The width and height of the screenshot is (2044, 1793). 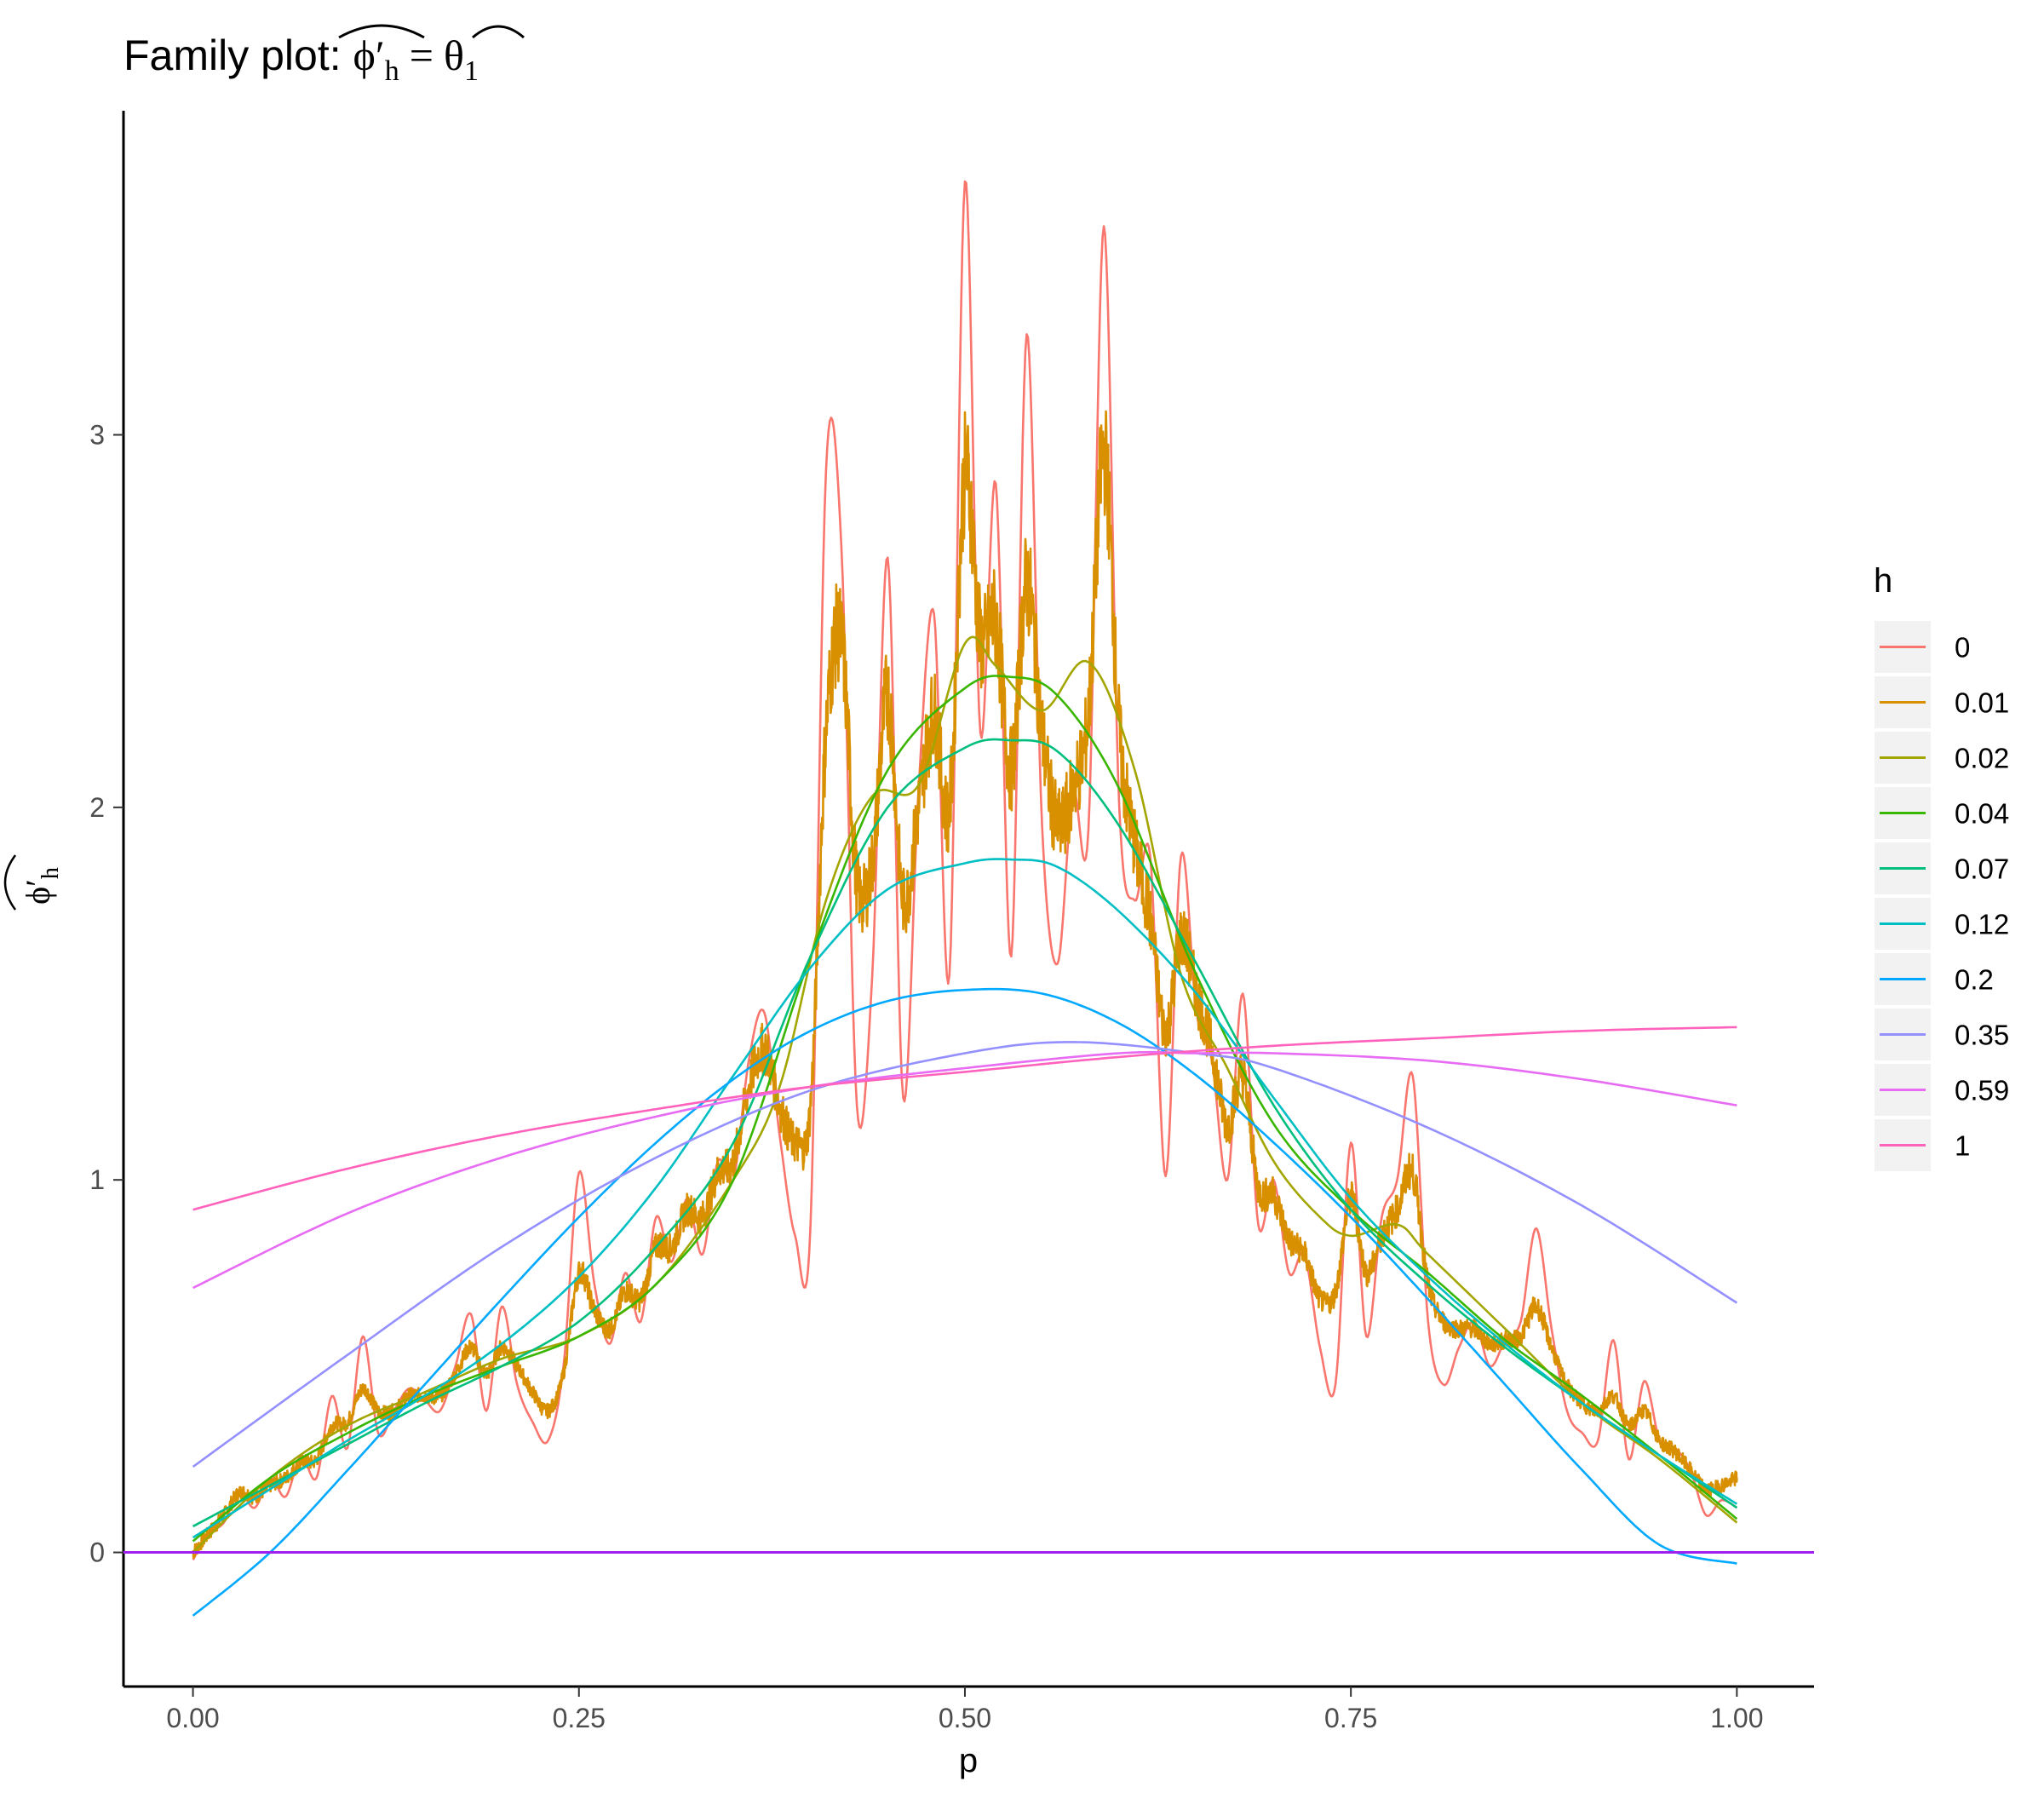 What do you see at coordinates (369, 56) in the screenshot?
I see `title-lhs-base: ϕ′` at bounding box center [369, 56].